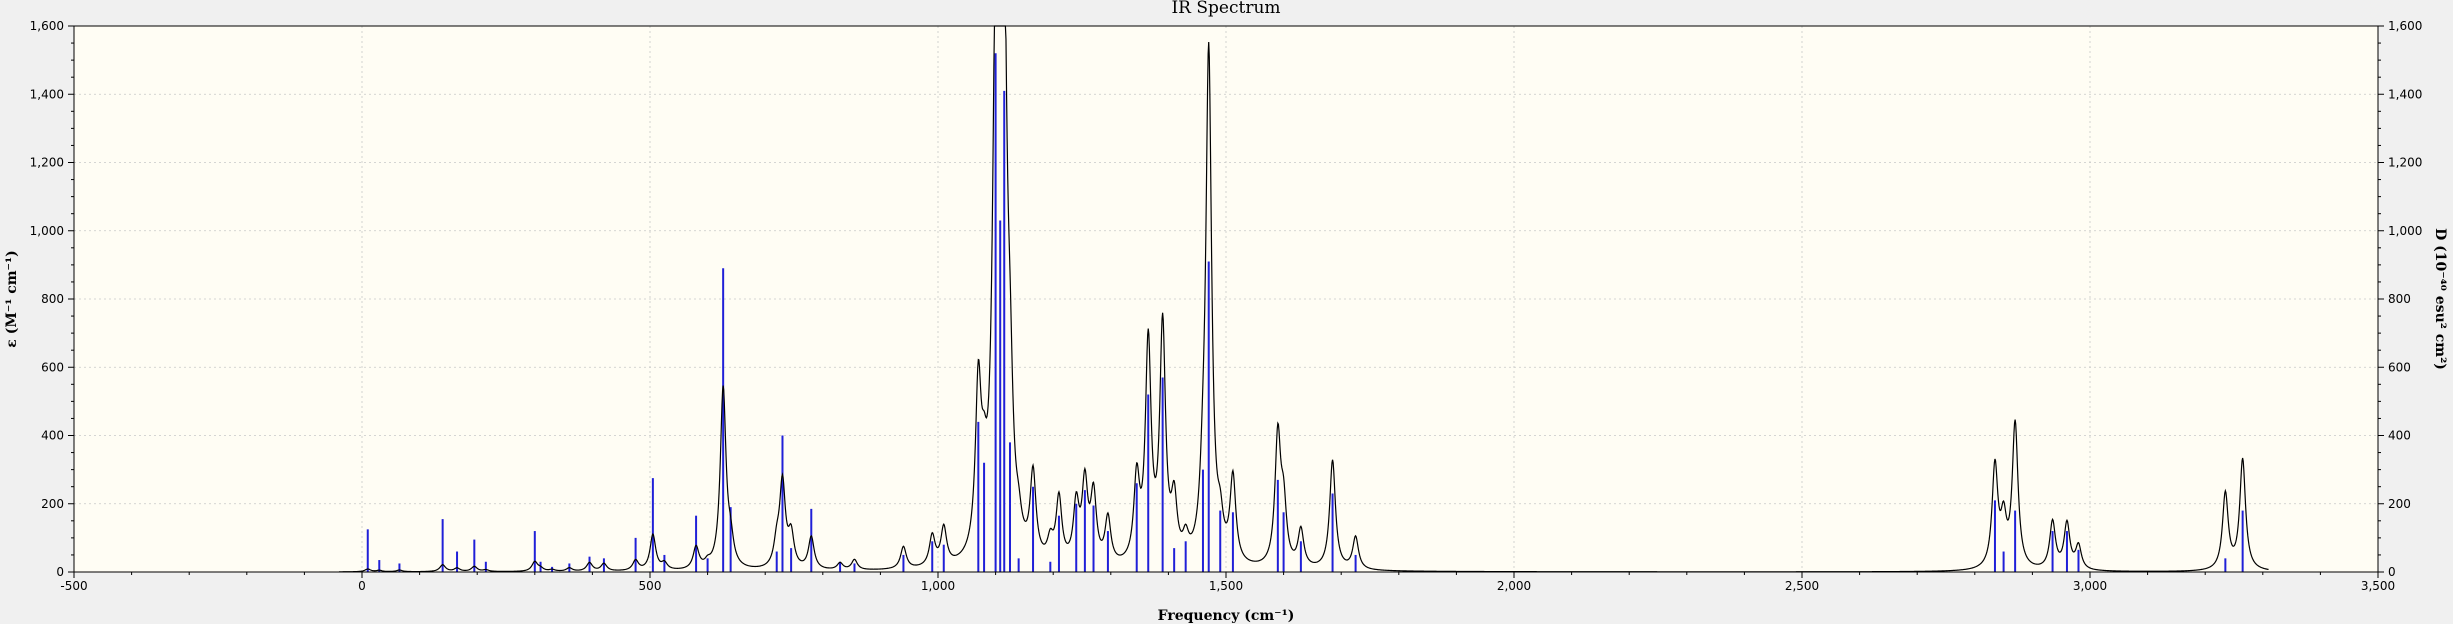 The width and height of the screenshot is (2453, 624). I want to click on y-tick-label-left: 1,600, so click(47, 26).